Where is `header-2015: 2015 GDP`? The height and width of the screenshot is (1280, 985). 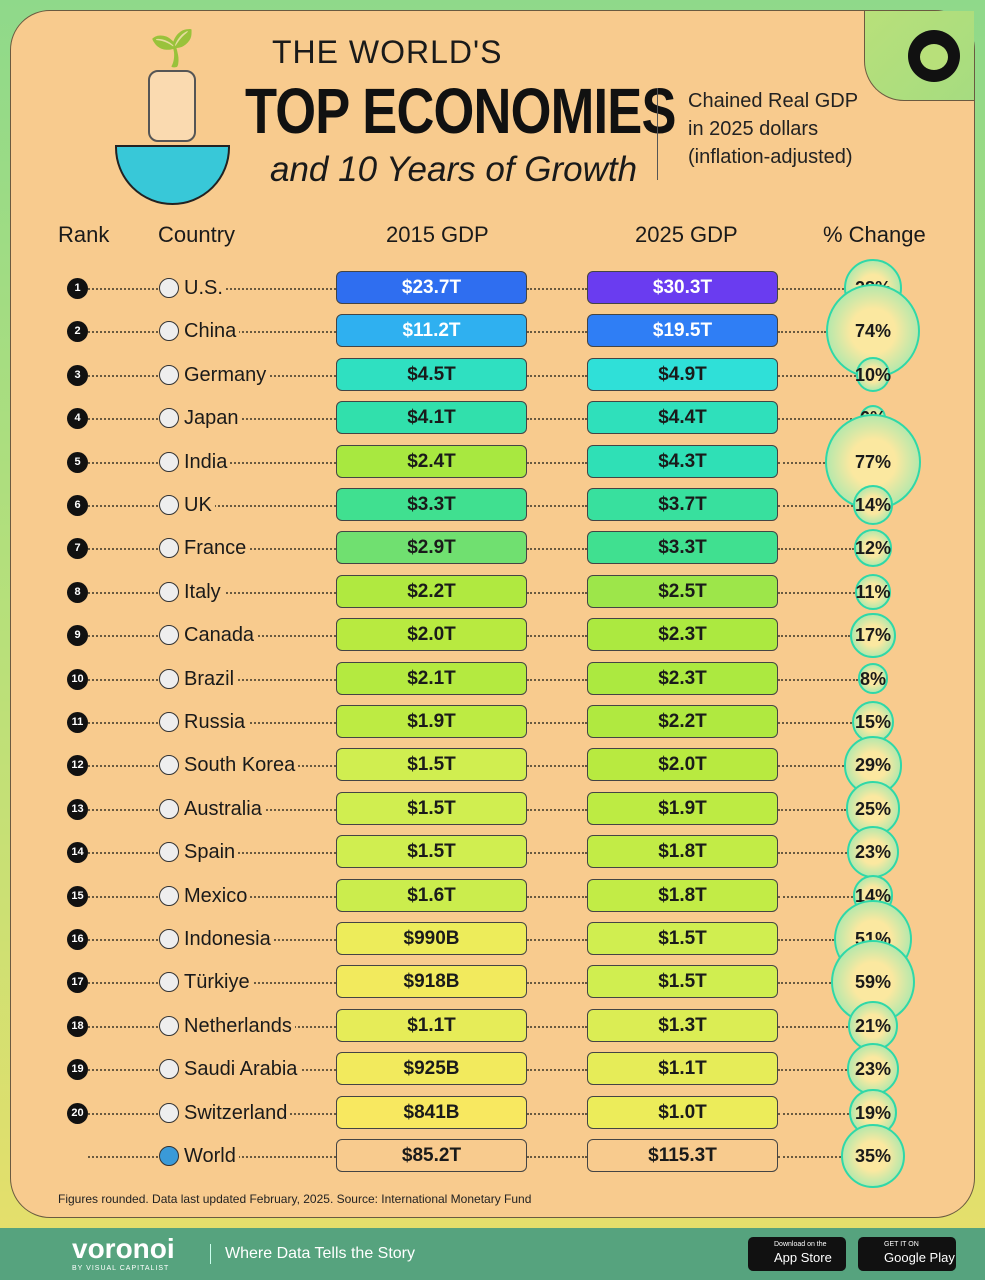 header-2015: 2015 GDP is located at coordinates (437, 234).